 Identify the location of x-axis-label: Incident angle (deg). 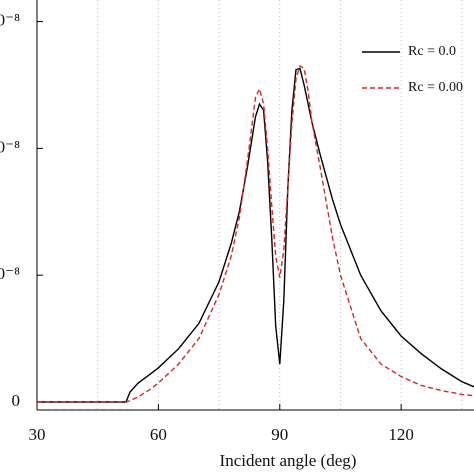
(288, 460).